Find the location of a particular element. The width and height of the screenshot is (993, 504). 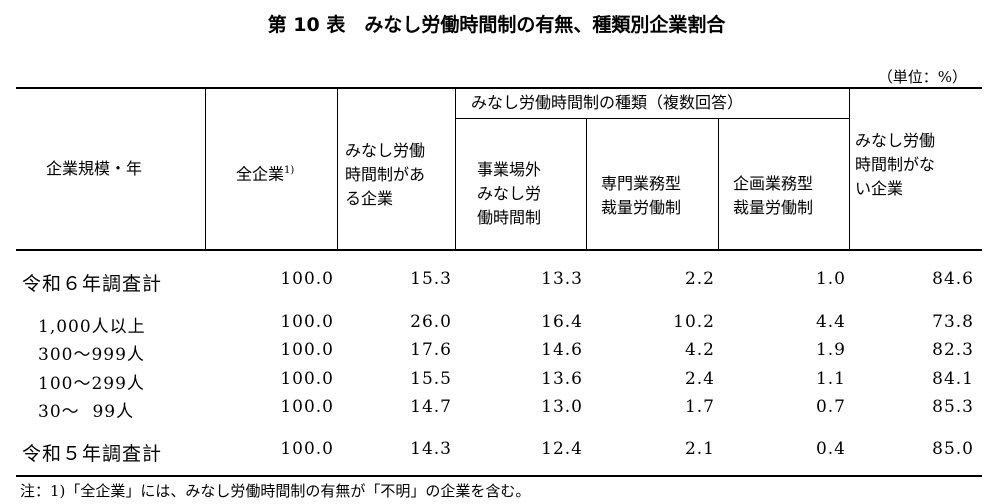

table-row: 30〜 99人 100.0 14.7 13.0 1.7 0.7 85.3 is located at coordinates (506, 409).